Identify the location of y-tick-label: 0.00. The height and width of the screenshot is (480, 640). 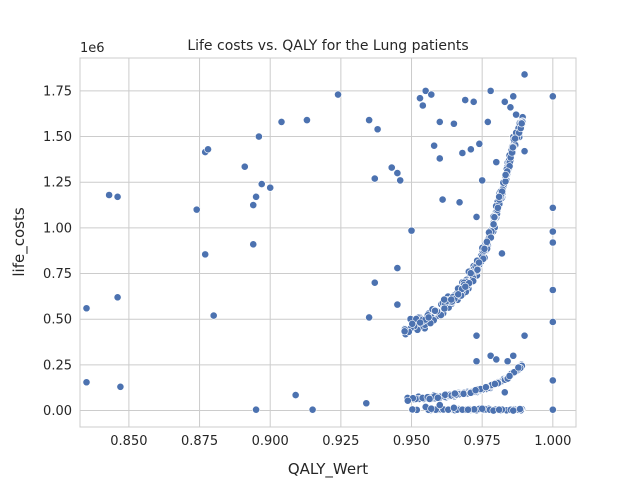
(57, 411).